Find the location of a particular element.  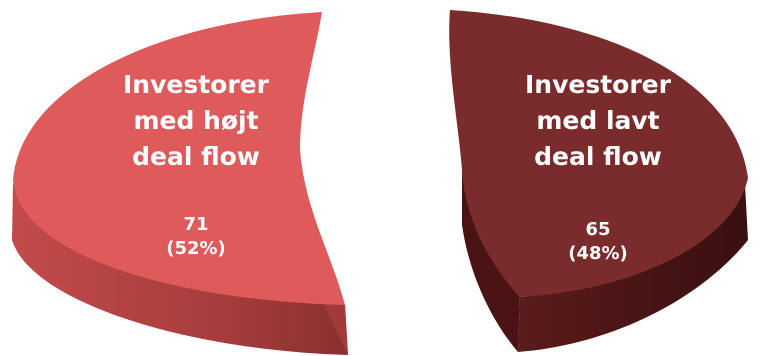

label-high-line3: deal flow is located at coordinates (196, 156).